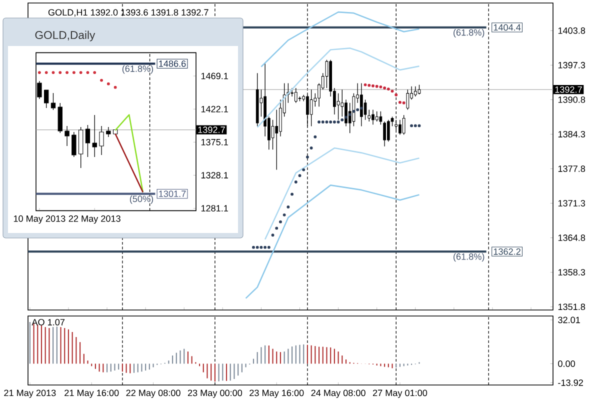  I want to click on text: GOLD,H1 1392.0 1393.6 1391.8 1392.7, so click(128, 13).